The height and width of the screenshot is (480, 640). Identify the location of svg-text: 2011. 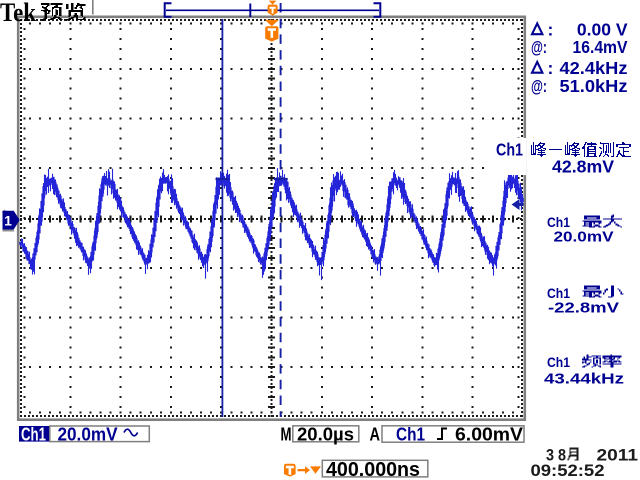
(618, 456).